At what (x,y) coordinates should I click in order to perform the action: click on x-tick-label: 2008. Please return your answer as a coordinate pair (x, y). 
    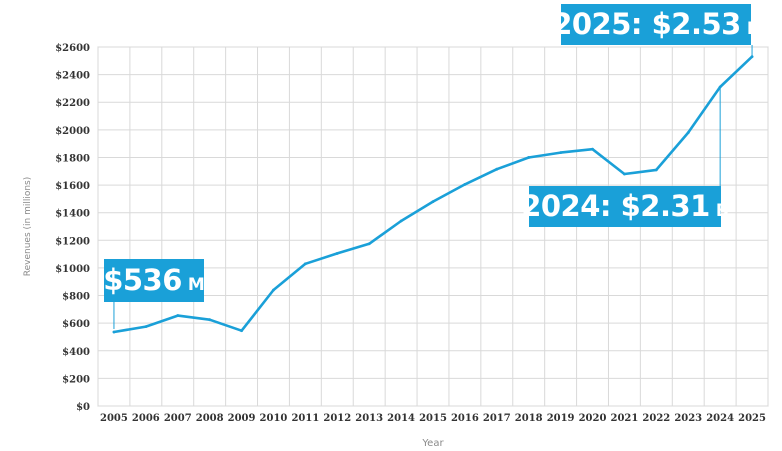
    Looking at the image, I should click on (210, 418).